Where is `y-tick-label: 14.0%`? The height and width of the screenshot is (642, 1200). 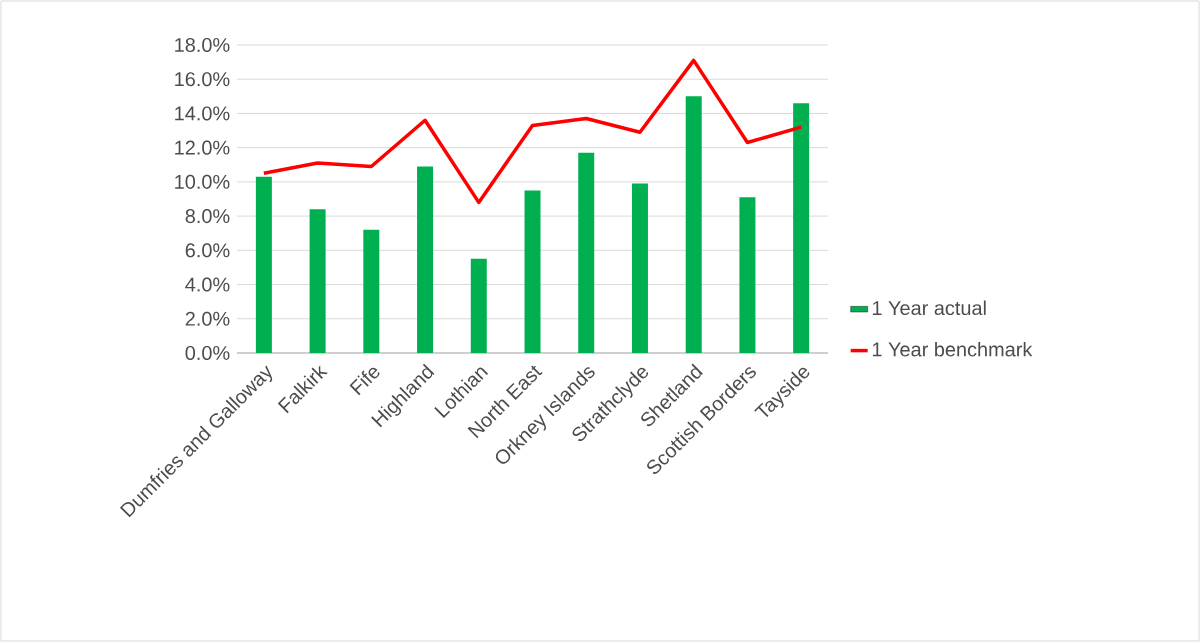 y-tick-label: 14.0% is located at coordinates (202, 113).